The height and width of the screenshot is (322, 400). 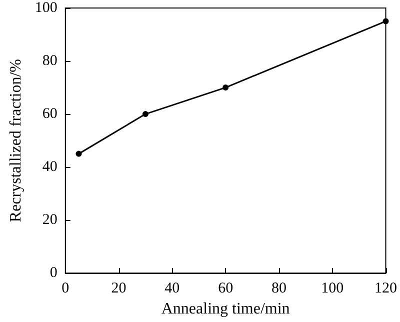 What do you see at coordinates (172, 288) in the screenshot?
I see `x-tick-label: 40` at bounding box center [172, 288].